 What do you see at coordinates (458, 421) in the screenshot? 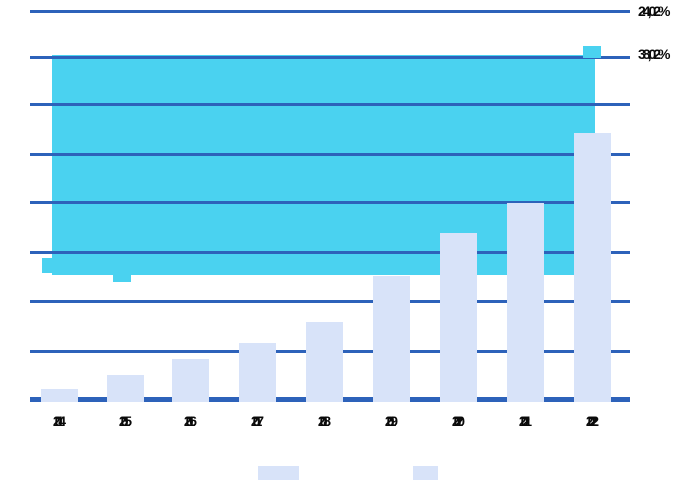
I see `x-axis-label: 2020` at bounding box center [458, 421].